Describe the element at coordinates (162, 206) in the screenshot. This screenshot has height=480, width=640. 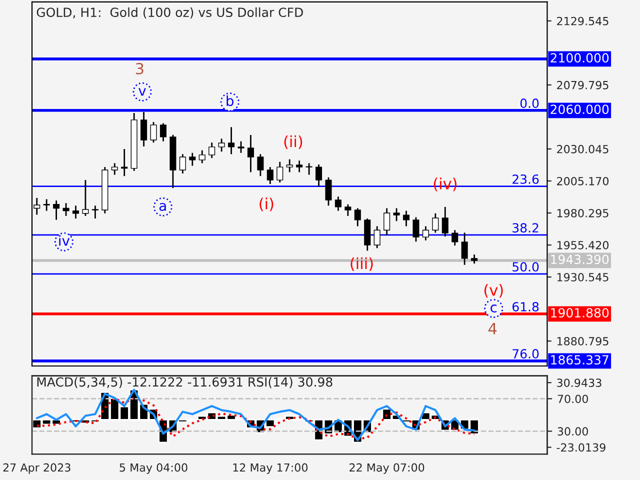
I see `annotation: a` at that location.